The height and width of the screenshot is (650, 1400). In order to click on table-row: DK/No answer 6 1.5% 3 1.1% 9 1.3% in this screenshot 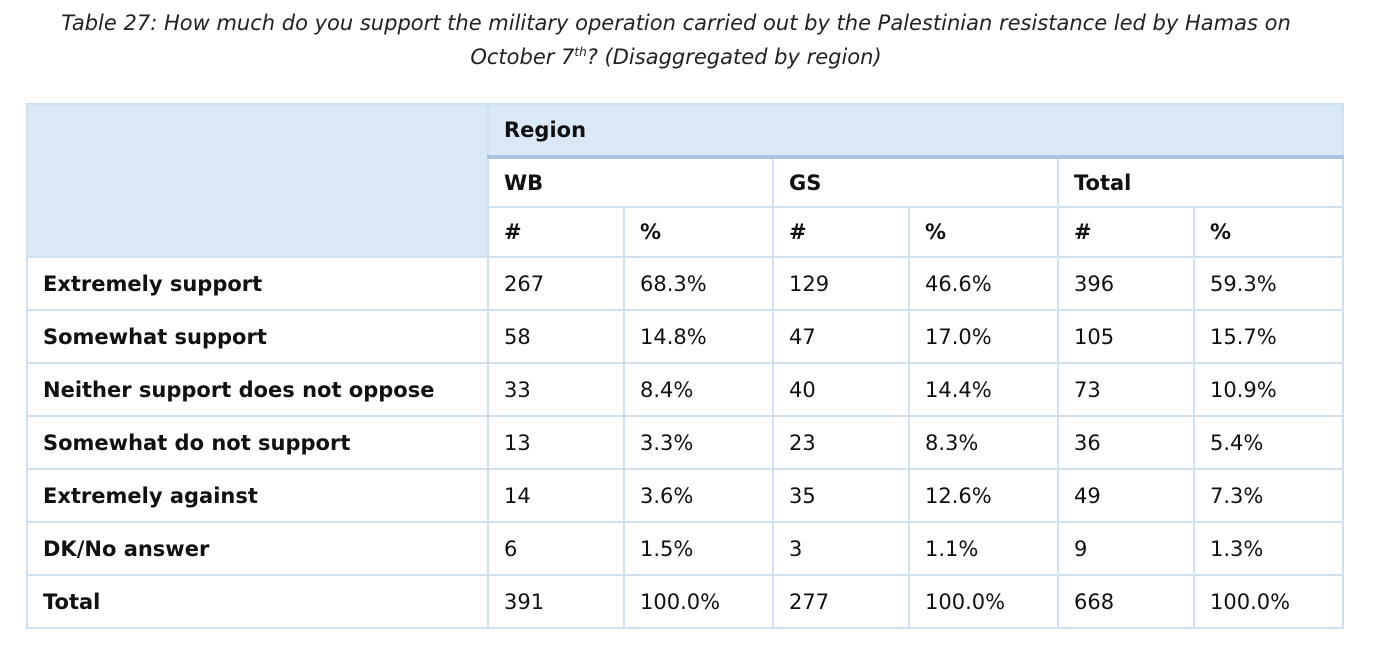, I will do `click(685, 548)`.